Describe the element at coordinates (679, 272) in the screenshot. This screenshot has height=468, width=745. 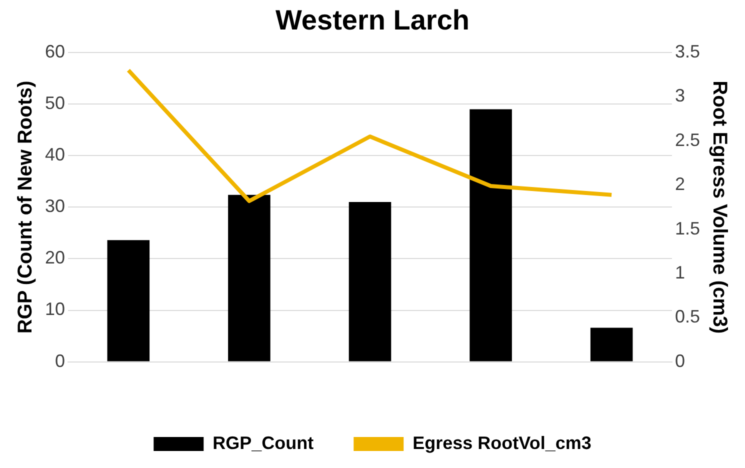
I see `y2-tick-label: 1` at that location.